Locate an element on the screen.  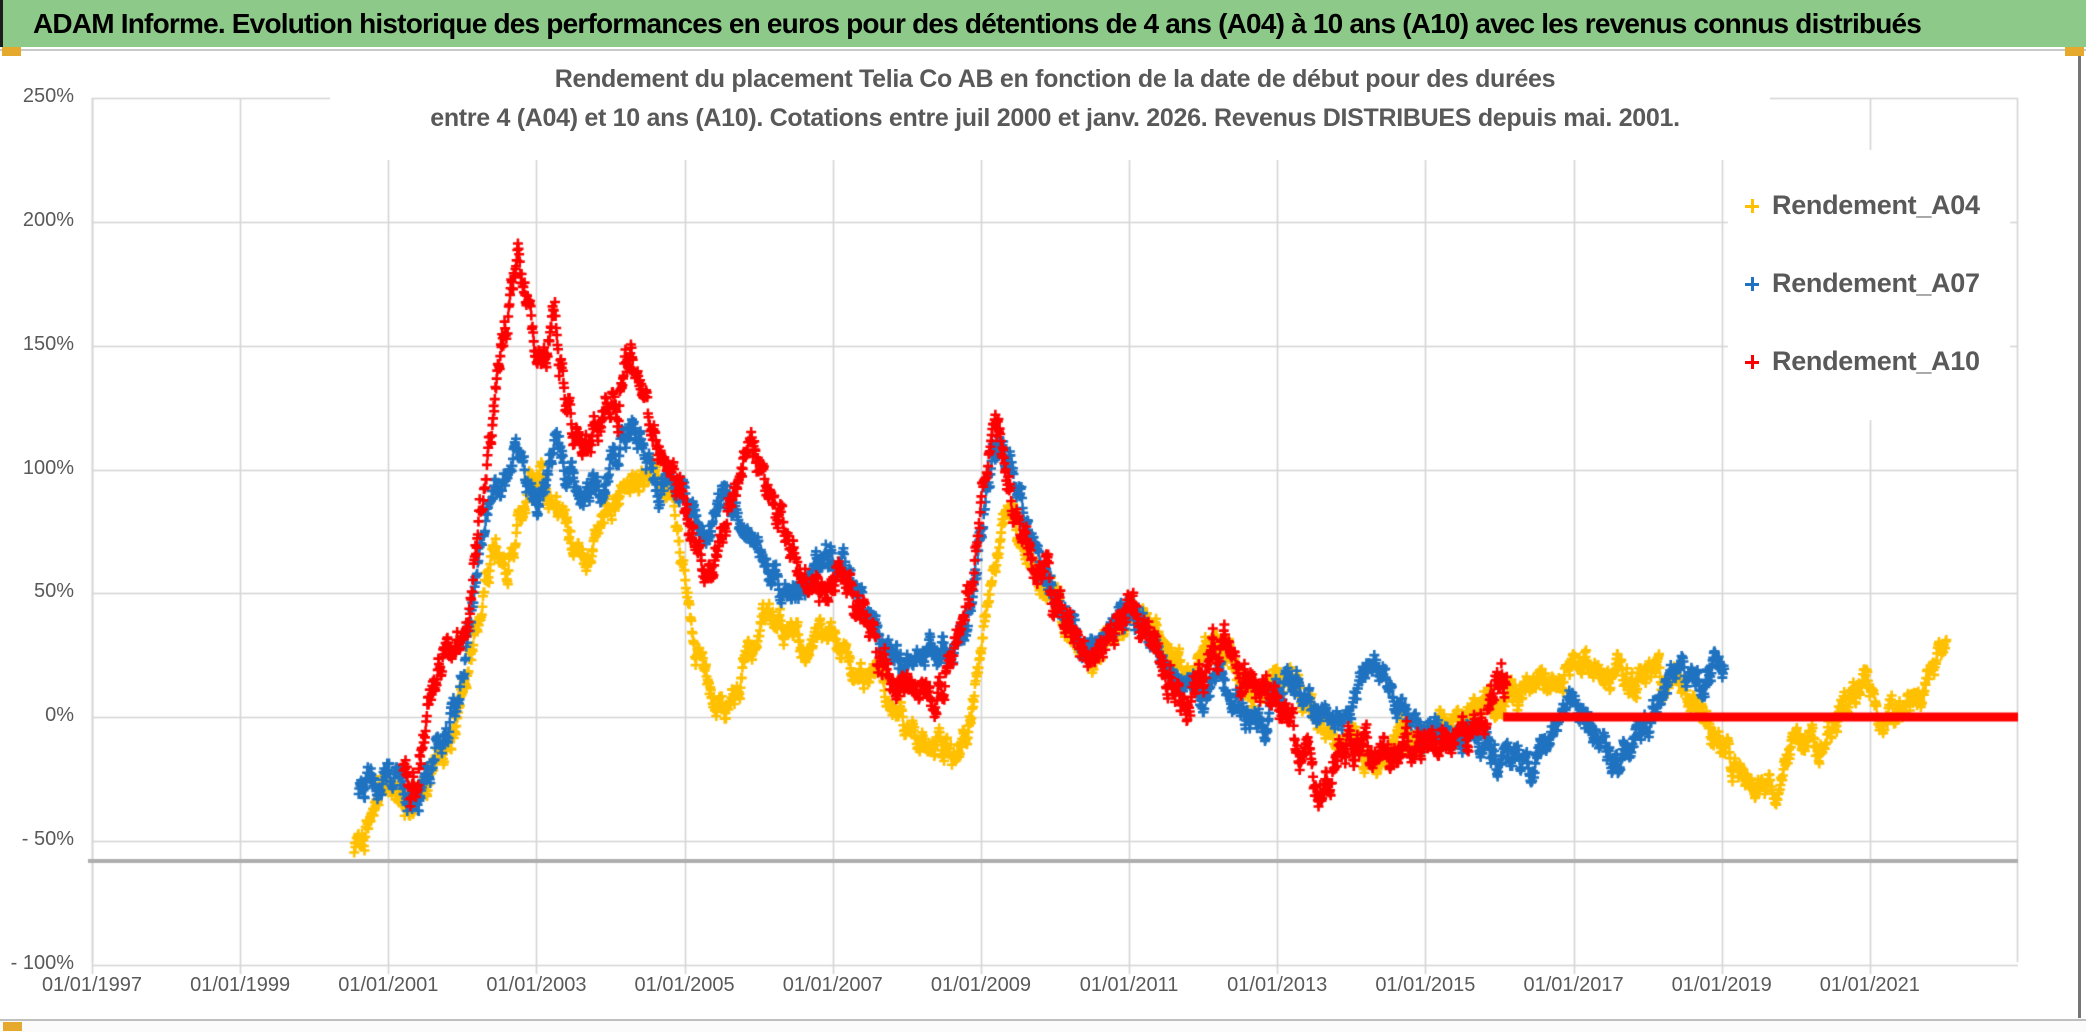
legend-item-label: Rendement_A04 is located at coordinates (1876, 205).